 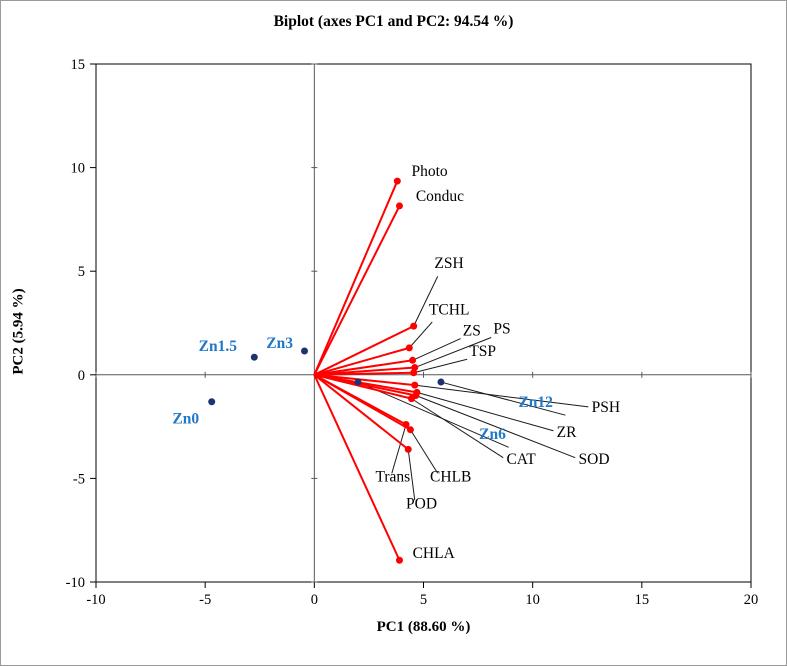 I want to click on variable-label: TSP, so click(x=482, y=351).